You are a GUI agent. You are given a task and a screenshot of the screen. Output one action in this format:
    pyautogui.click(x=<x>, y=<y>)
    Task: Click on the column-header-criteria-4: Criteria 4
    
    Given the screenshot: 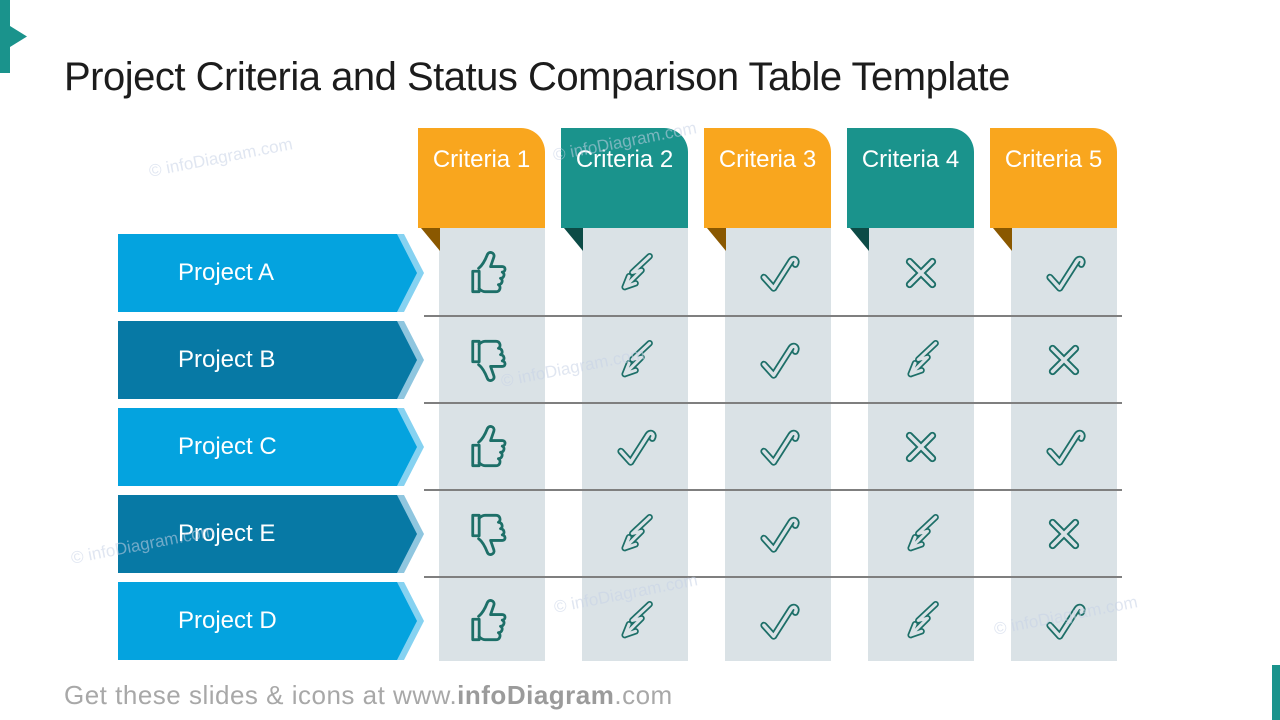 What is the action you would take?
    pyautogui.click(x=910, y=189)
    